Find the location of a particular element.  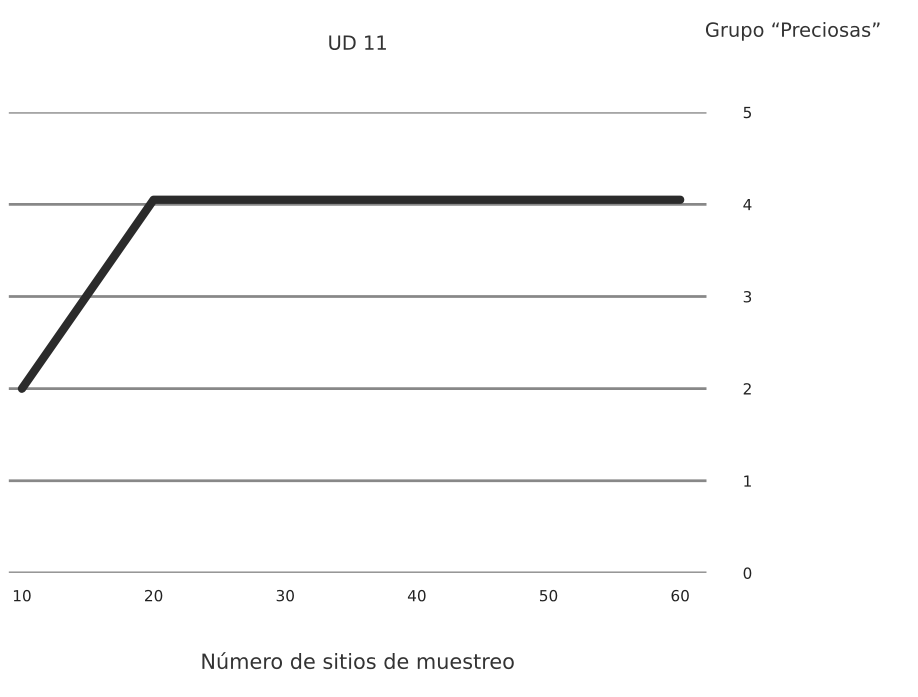

x-tick-label: 10 is located at coordinates (22, 596).